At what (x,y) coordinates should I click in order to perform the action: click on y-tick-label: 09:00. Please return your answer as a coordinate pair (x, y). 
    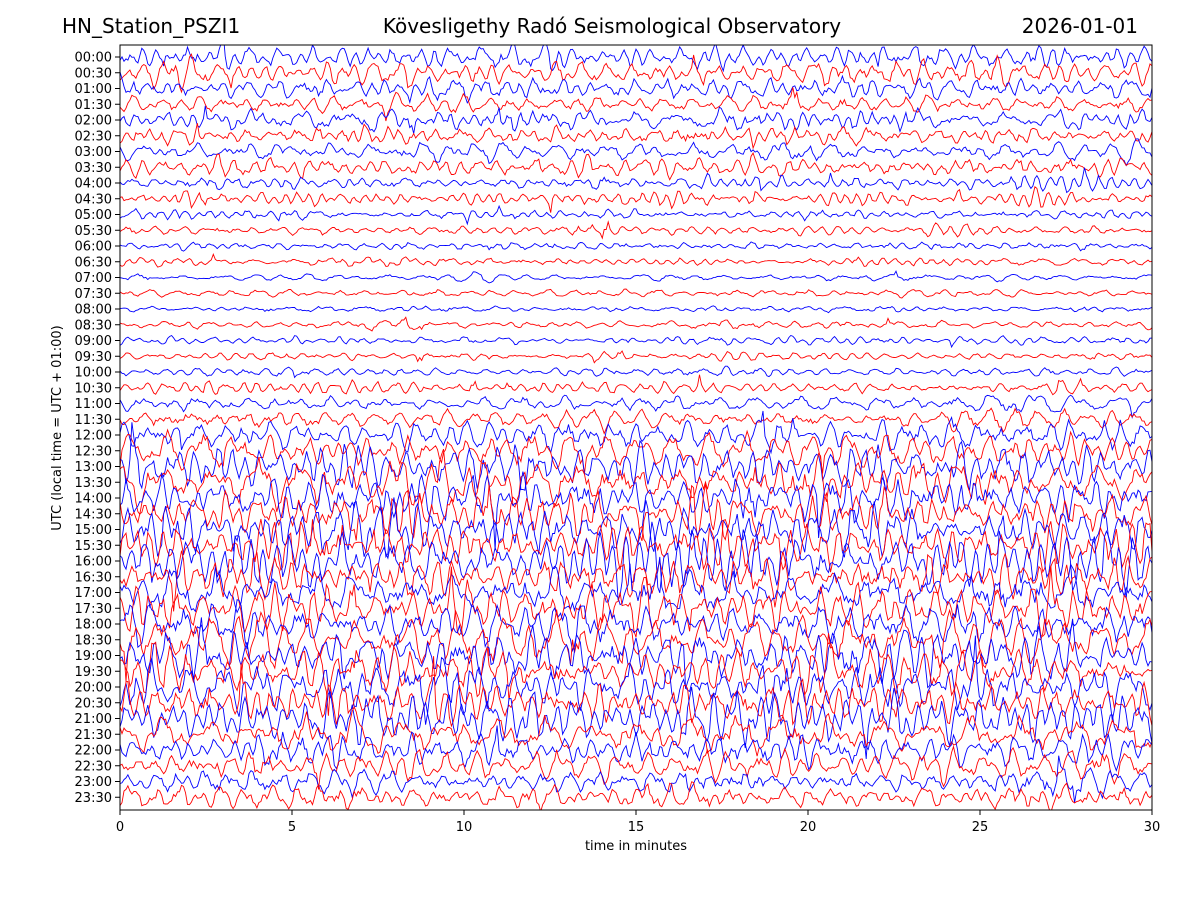
    Looking at the image, I should click on (93, 341).